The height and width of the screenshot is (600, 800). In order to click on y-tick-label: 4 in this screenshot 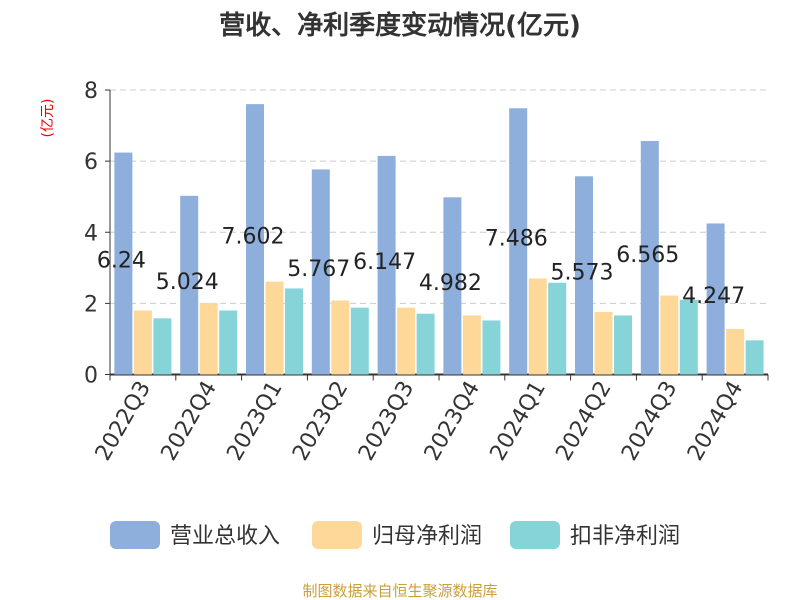, I will do `click(91, 233)`.